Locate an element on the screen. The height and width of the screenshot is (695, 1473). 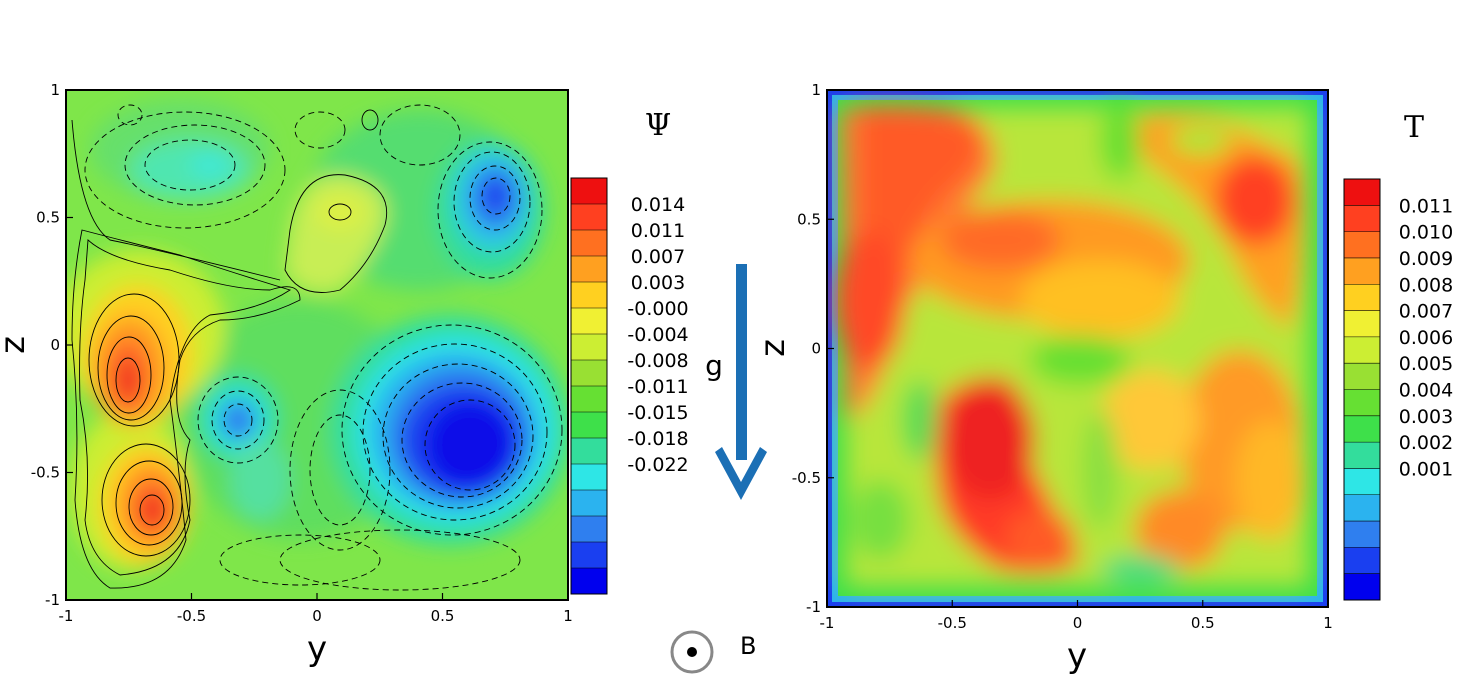
psi-colorbar-label: 0.011 is located at coordinates (658, 231).